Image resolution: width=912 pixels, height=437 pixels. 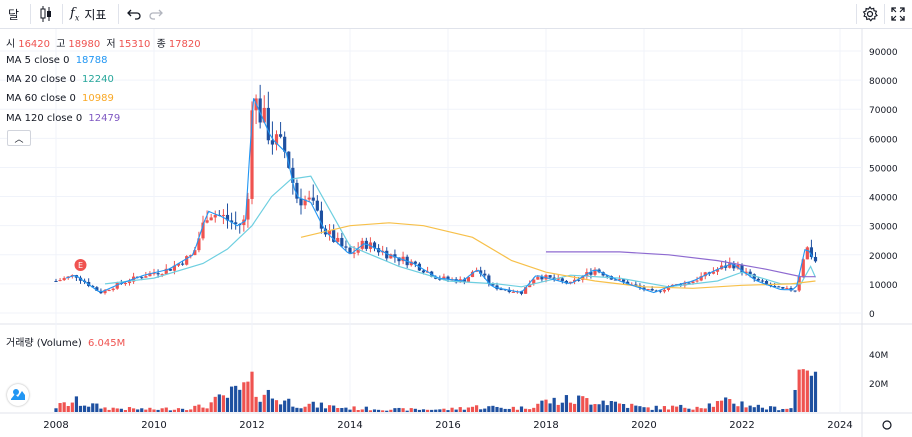 I want to click on chevron-up-icon: ︿, so click(x=19, y=139).